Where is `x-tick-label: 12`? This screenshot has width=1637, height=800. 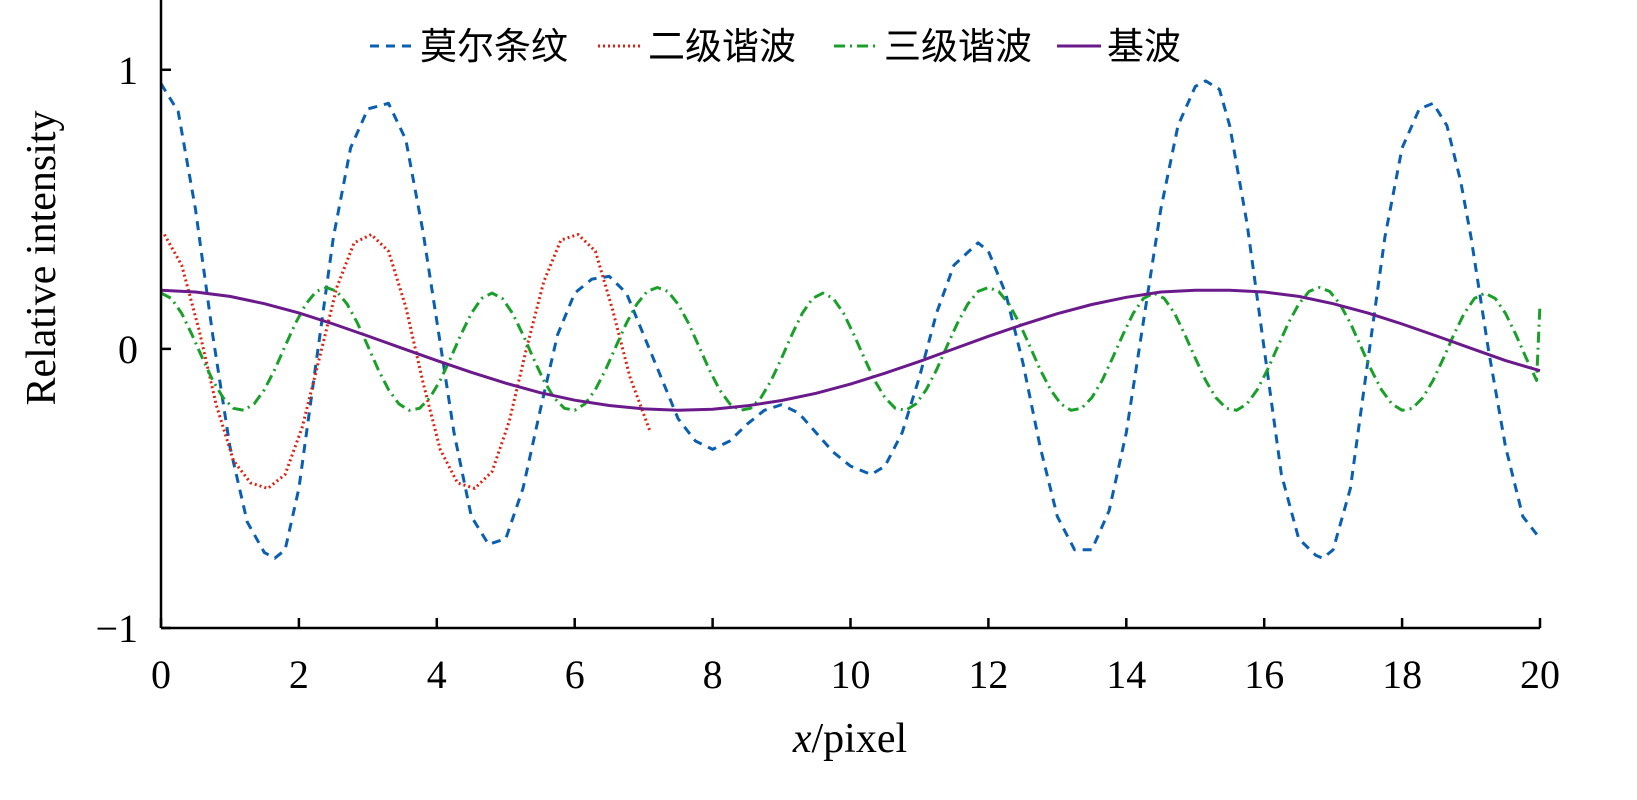 x-tick-label: 12 is located at coordinates (988, 674).